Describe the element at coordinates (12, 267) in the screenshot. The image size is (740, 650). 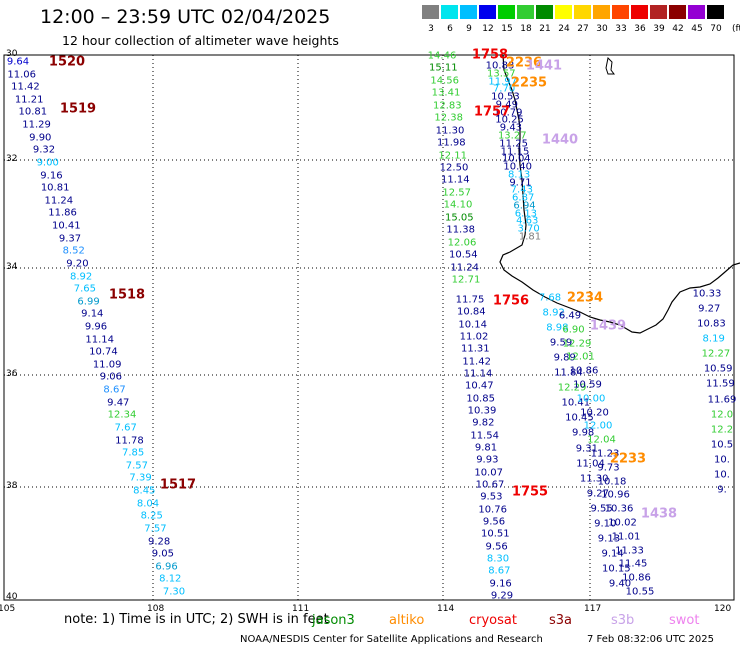
I see `latitude-tick-label: 34` at that location.